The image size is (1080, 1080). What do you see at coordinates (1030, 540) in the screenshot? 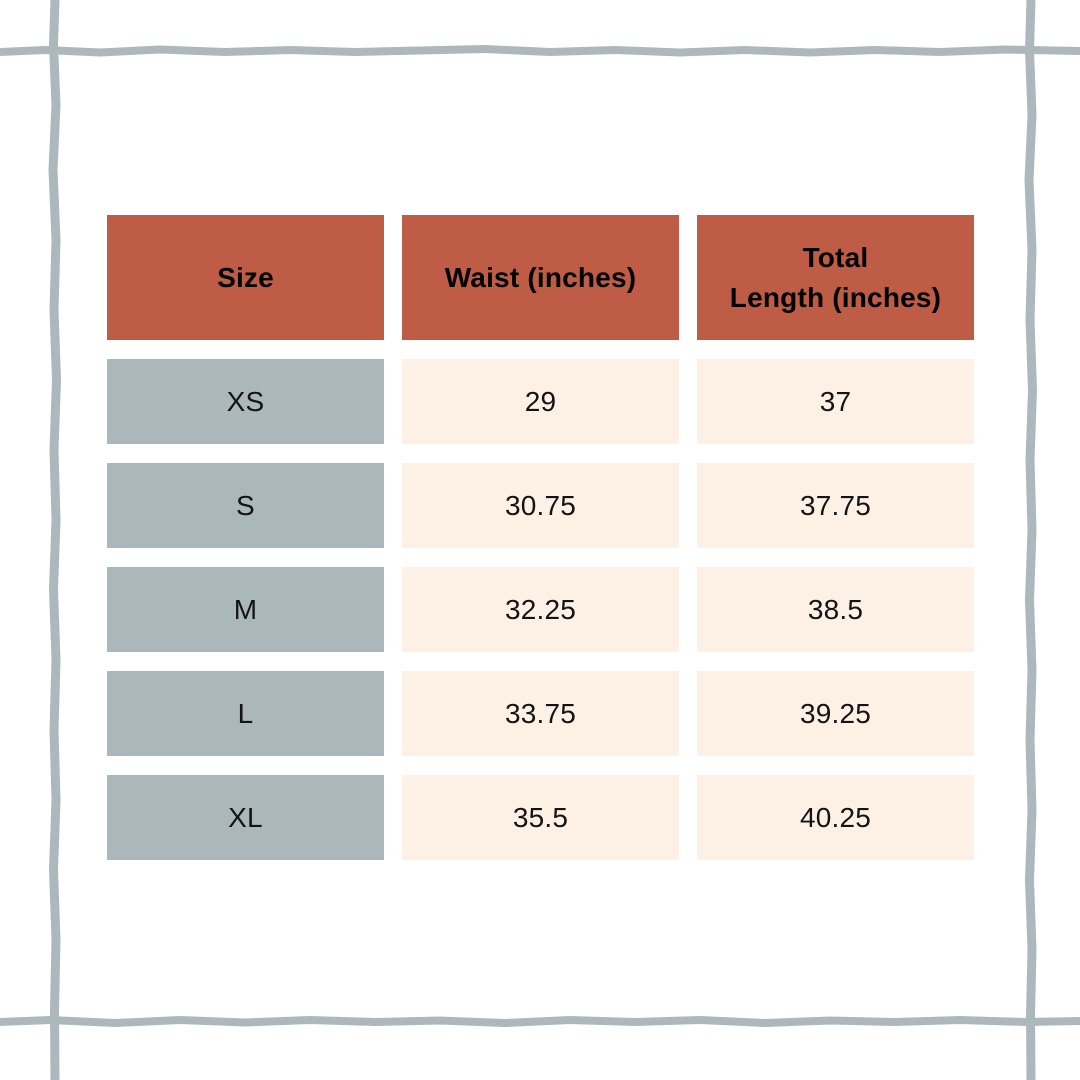
I see `frame-right-line` at bounding box center [1030, 540].